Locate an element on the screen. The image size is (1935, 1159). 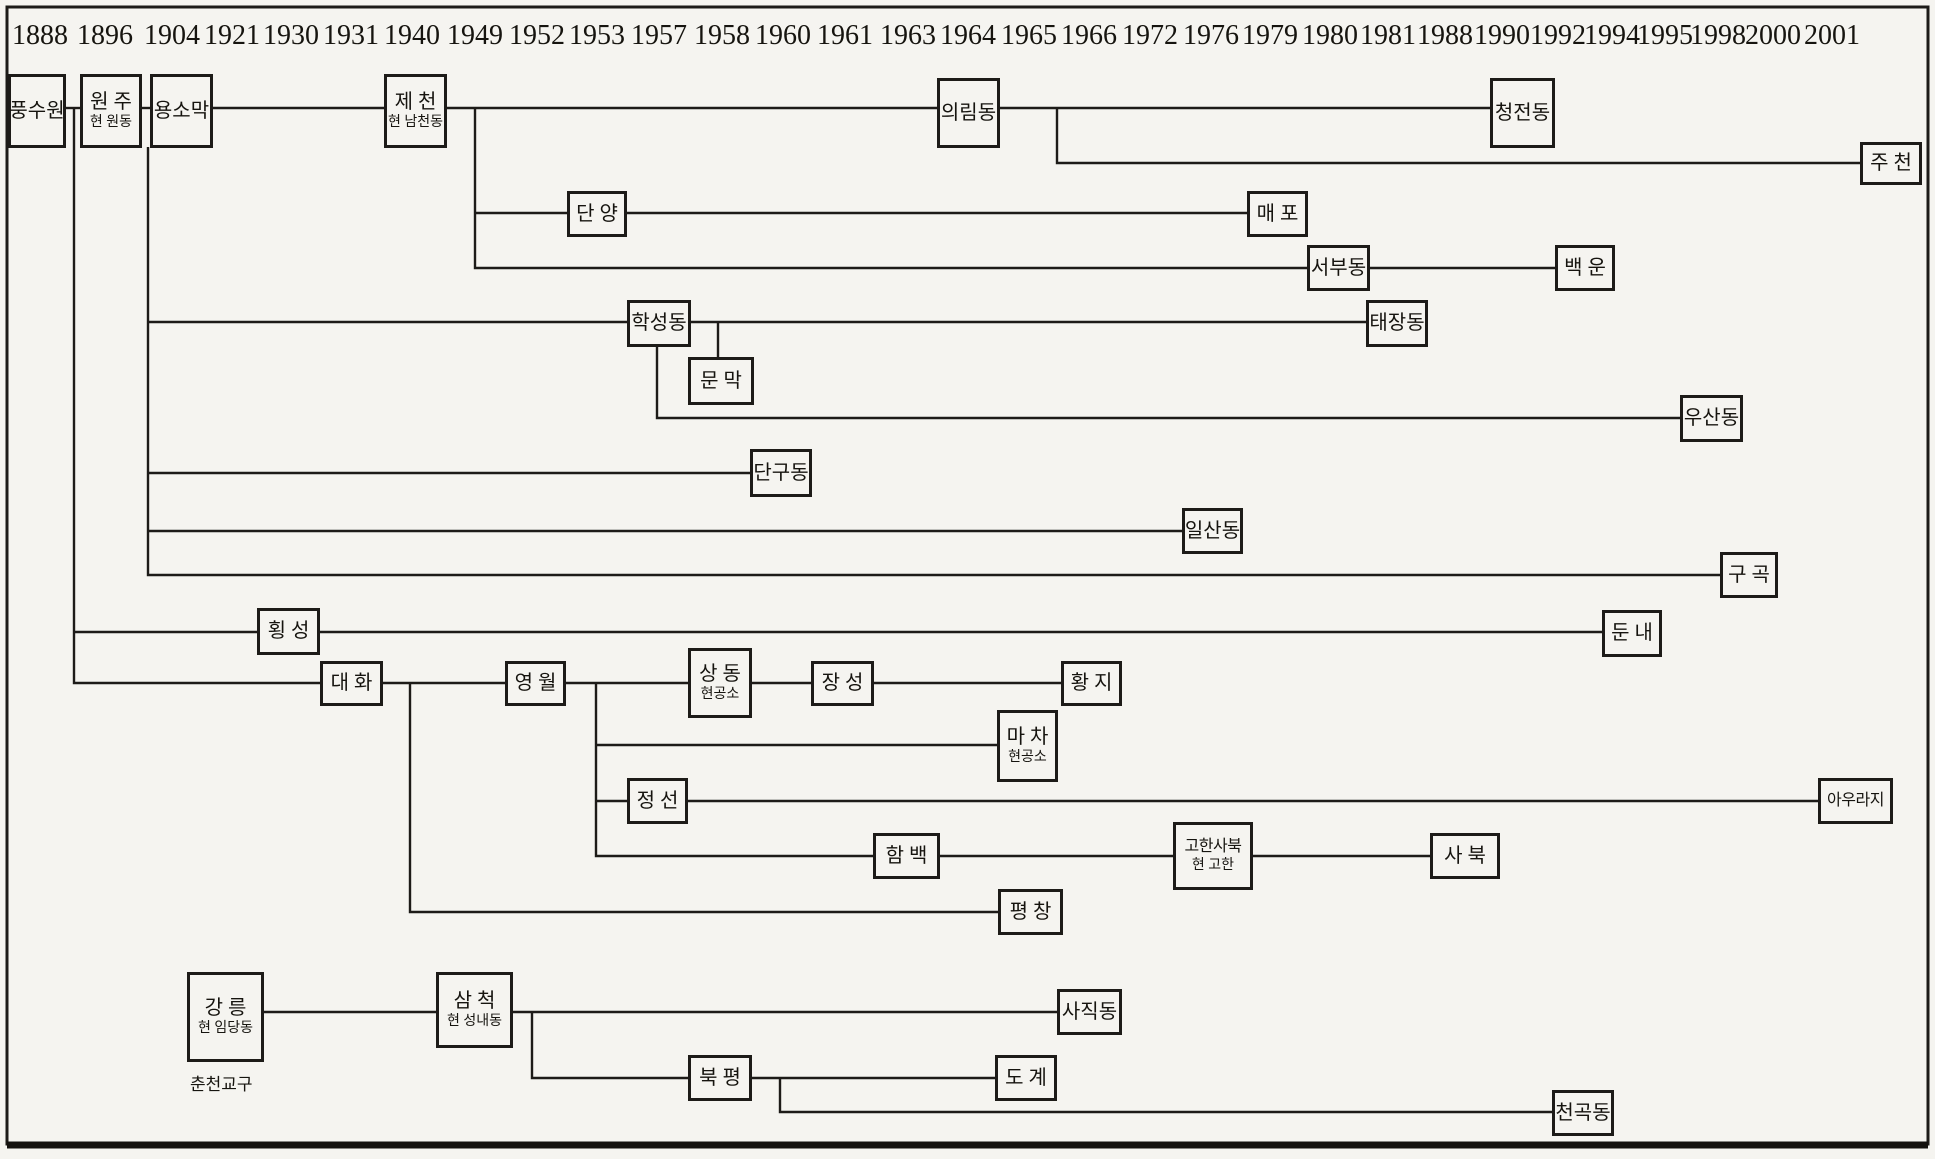
parish-current-name: 현 고한 is located at coordinates (1213, 865).